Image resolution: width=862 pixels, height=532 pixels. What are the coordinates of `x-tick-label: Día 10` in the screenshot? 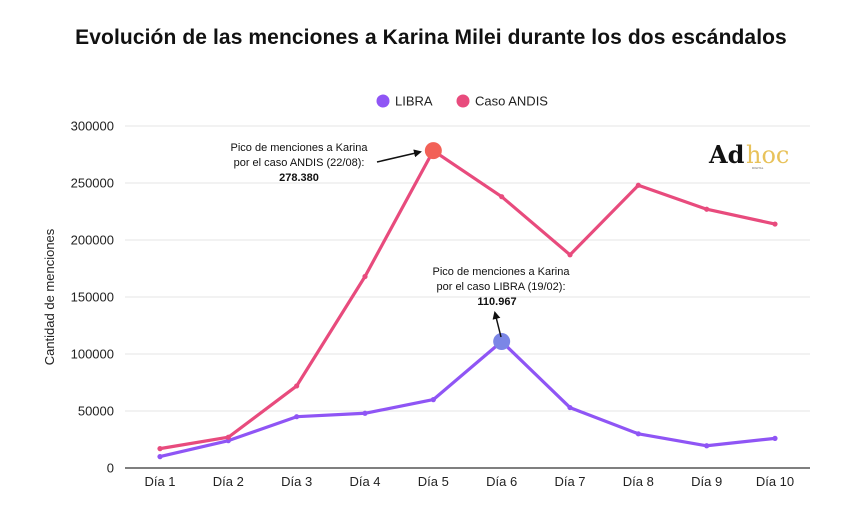 It's located at (775, 481).